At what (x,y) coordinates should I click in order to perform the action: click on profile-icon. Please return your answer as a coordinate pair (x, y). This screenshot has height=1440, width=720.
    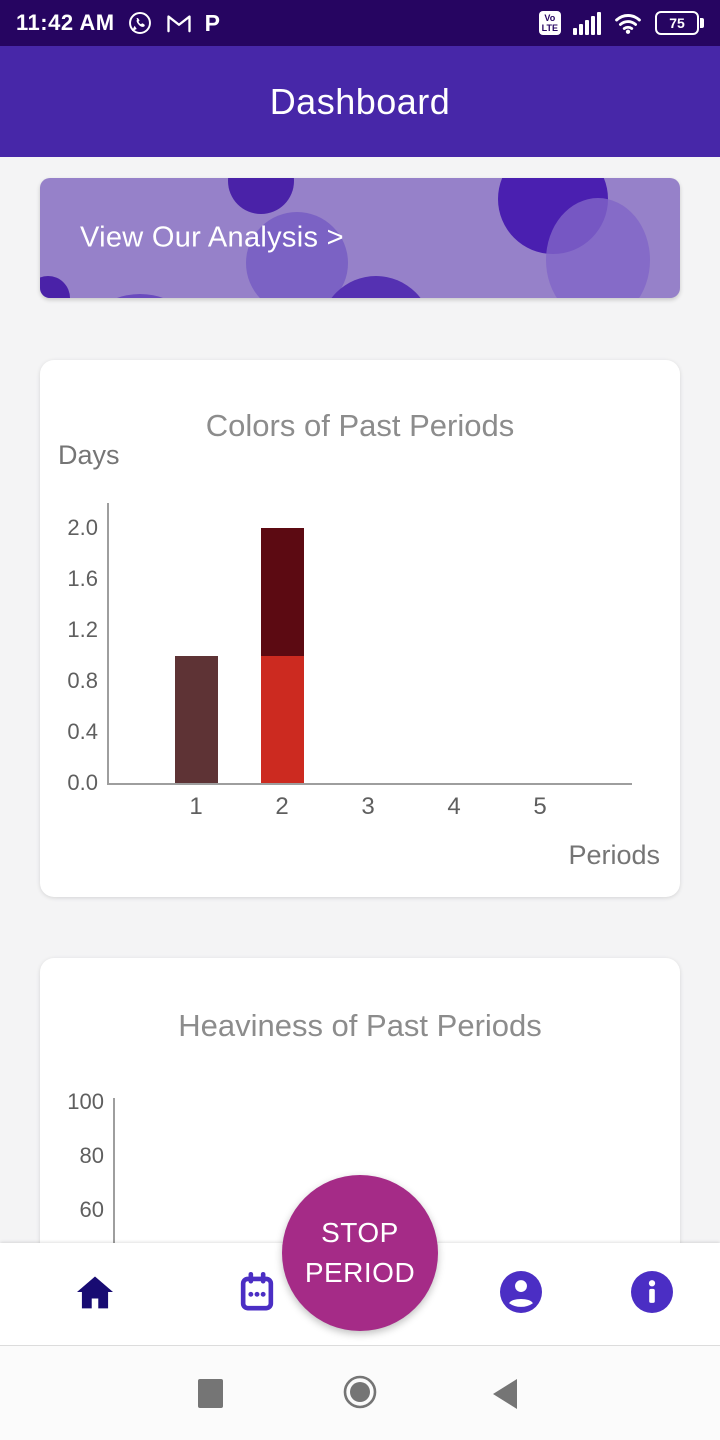
    Looking at the image, I should click on (521, 1294).